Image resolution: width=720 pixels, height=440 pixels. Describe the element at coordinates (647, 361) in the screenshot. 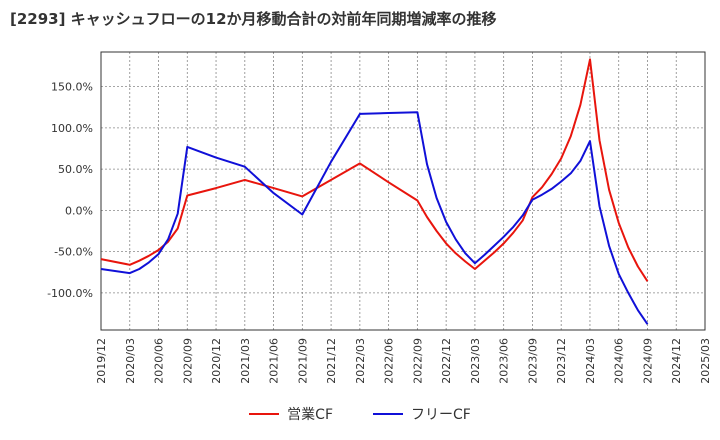

I see `x-tick-label: 2024/09` at that location.